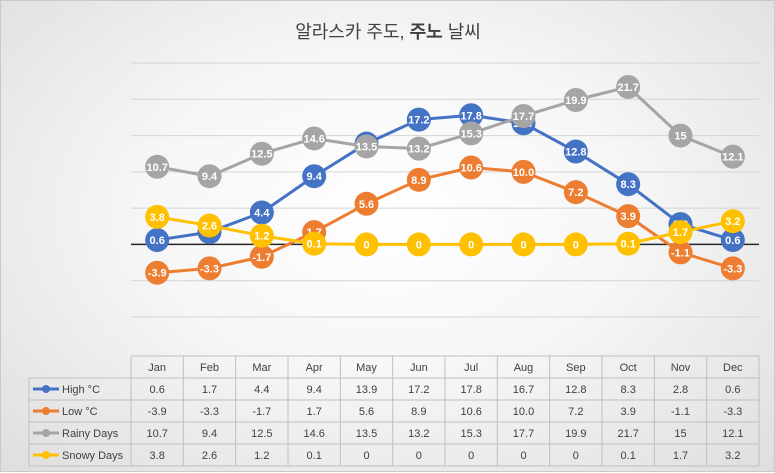 Image resolution: width=775 pixels, height=473 pixels. What do you see at coordinates (81, 390) in the screenshot?
I see `legend-label: High °C` at bounding box center [81, 390].